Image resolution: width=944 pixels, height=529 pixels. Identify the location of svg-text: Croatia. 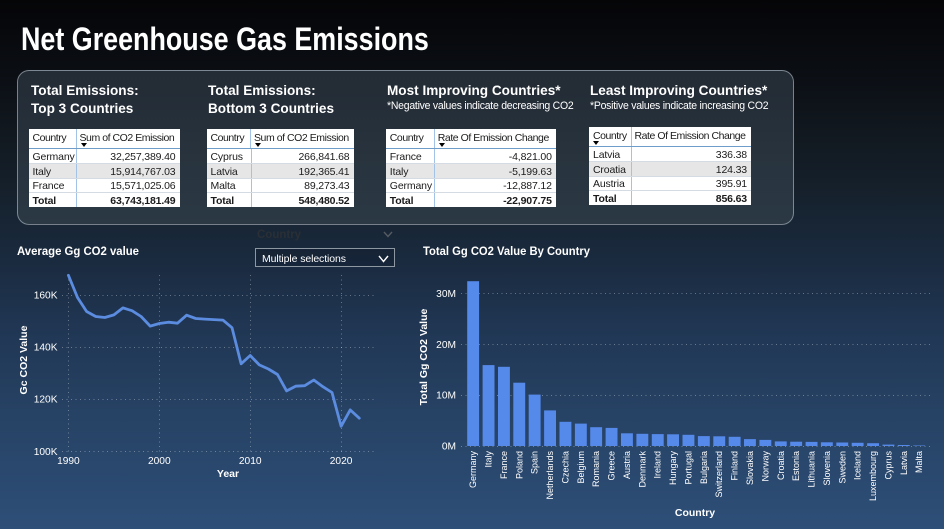
(781, 465).